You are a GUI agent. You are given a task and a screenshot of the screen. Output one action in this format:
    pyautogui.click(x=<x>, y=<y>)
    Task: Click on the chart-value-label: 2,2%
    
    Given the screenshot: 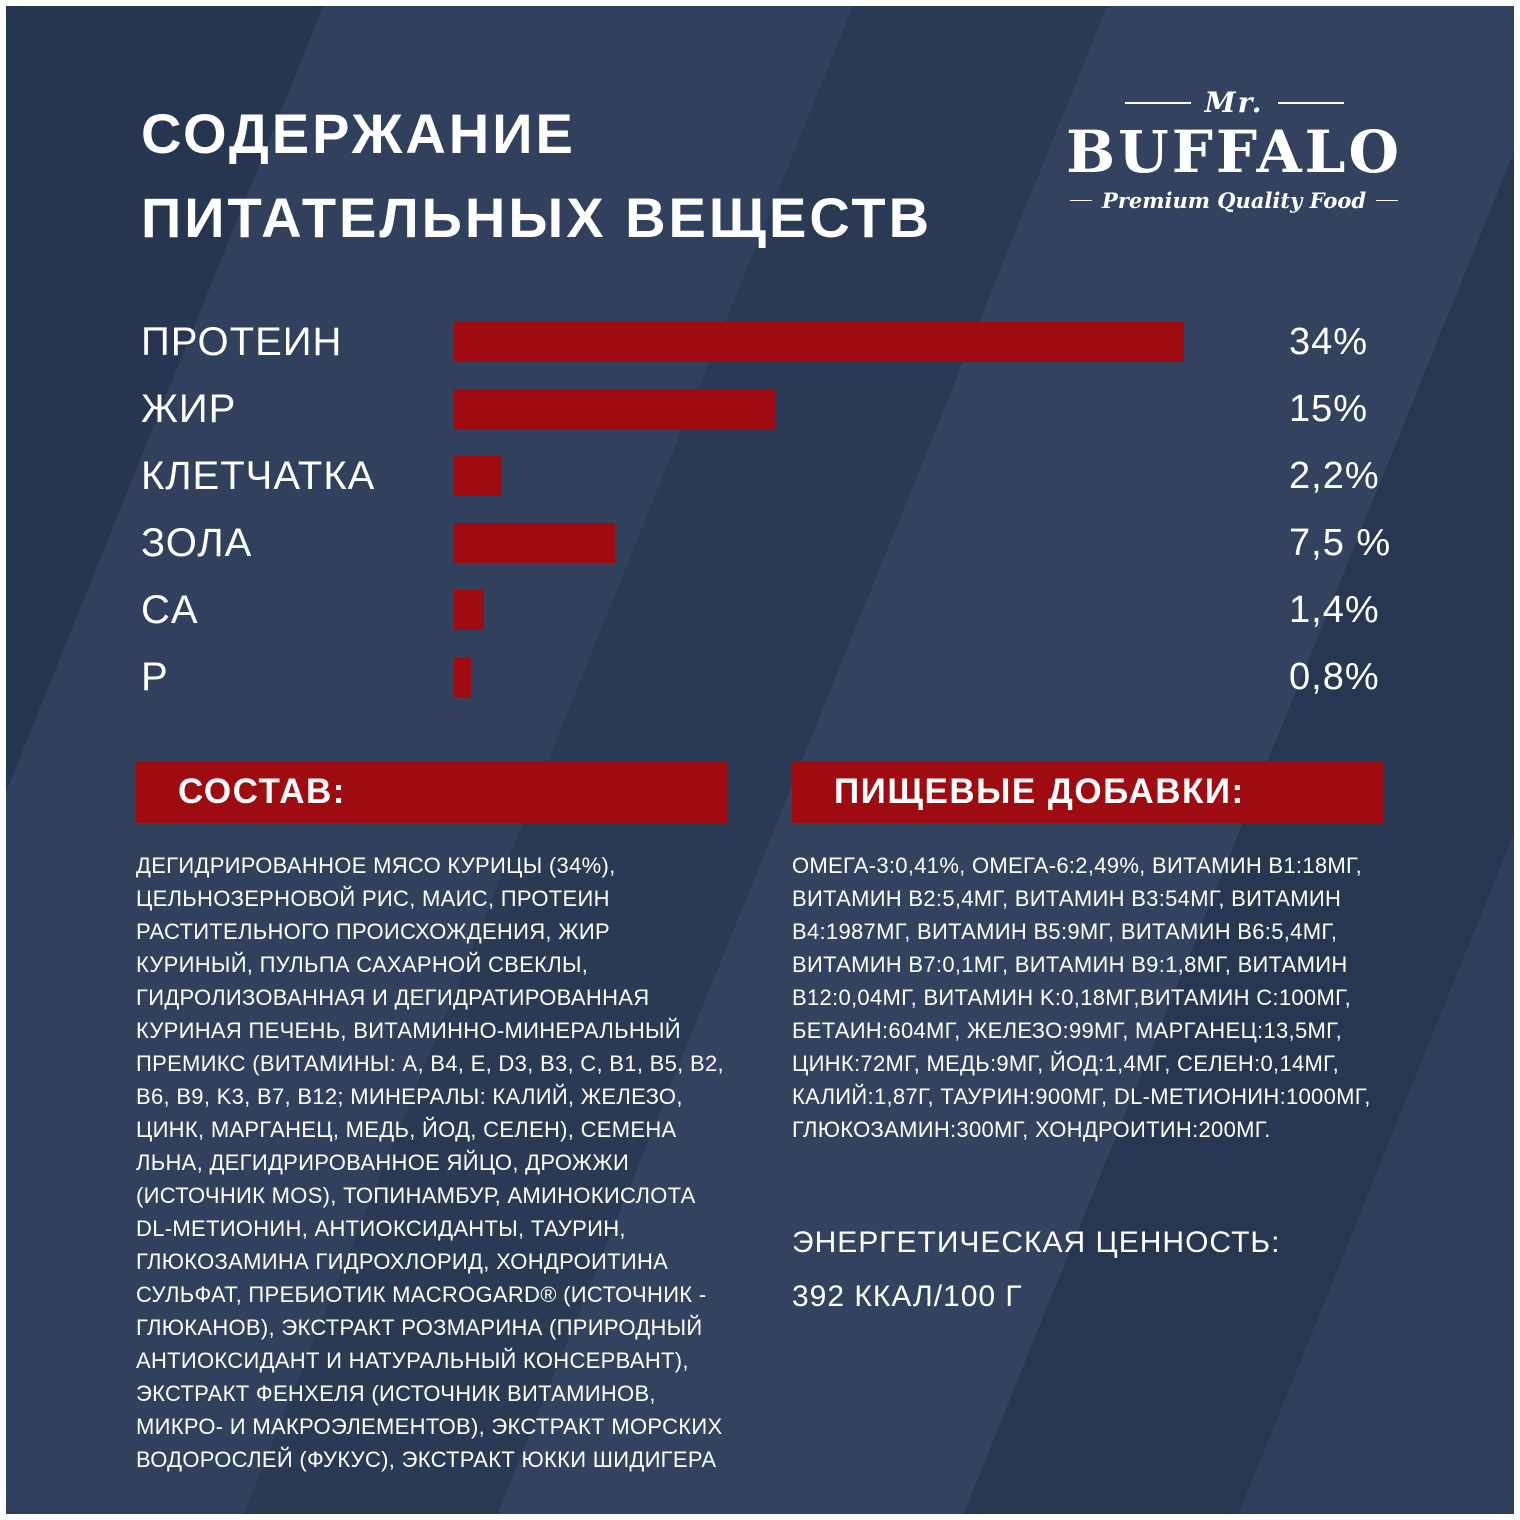 What is the action you would take?
    pyautogui.click(x=1334, y=475)
    